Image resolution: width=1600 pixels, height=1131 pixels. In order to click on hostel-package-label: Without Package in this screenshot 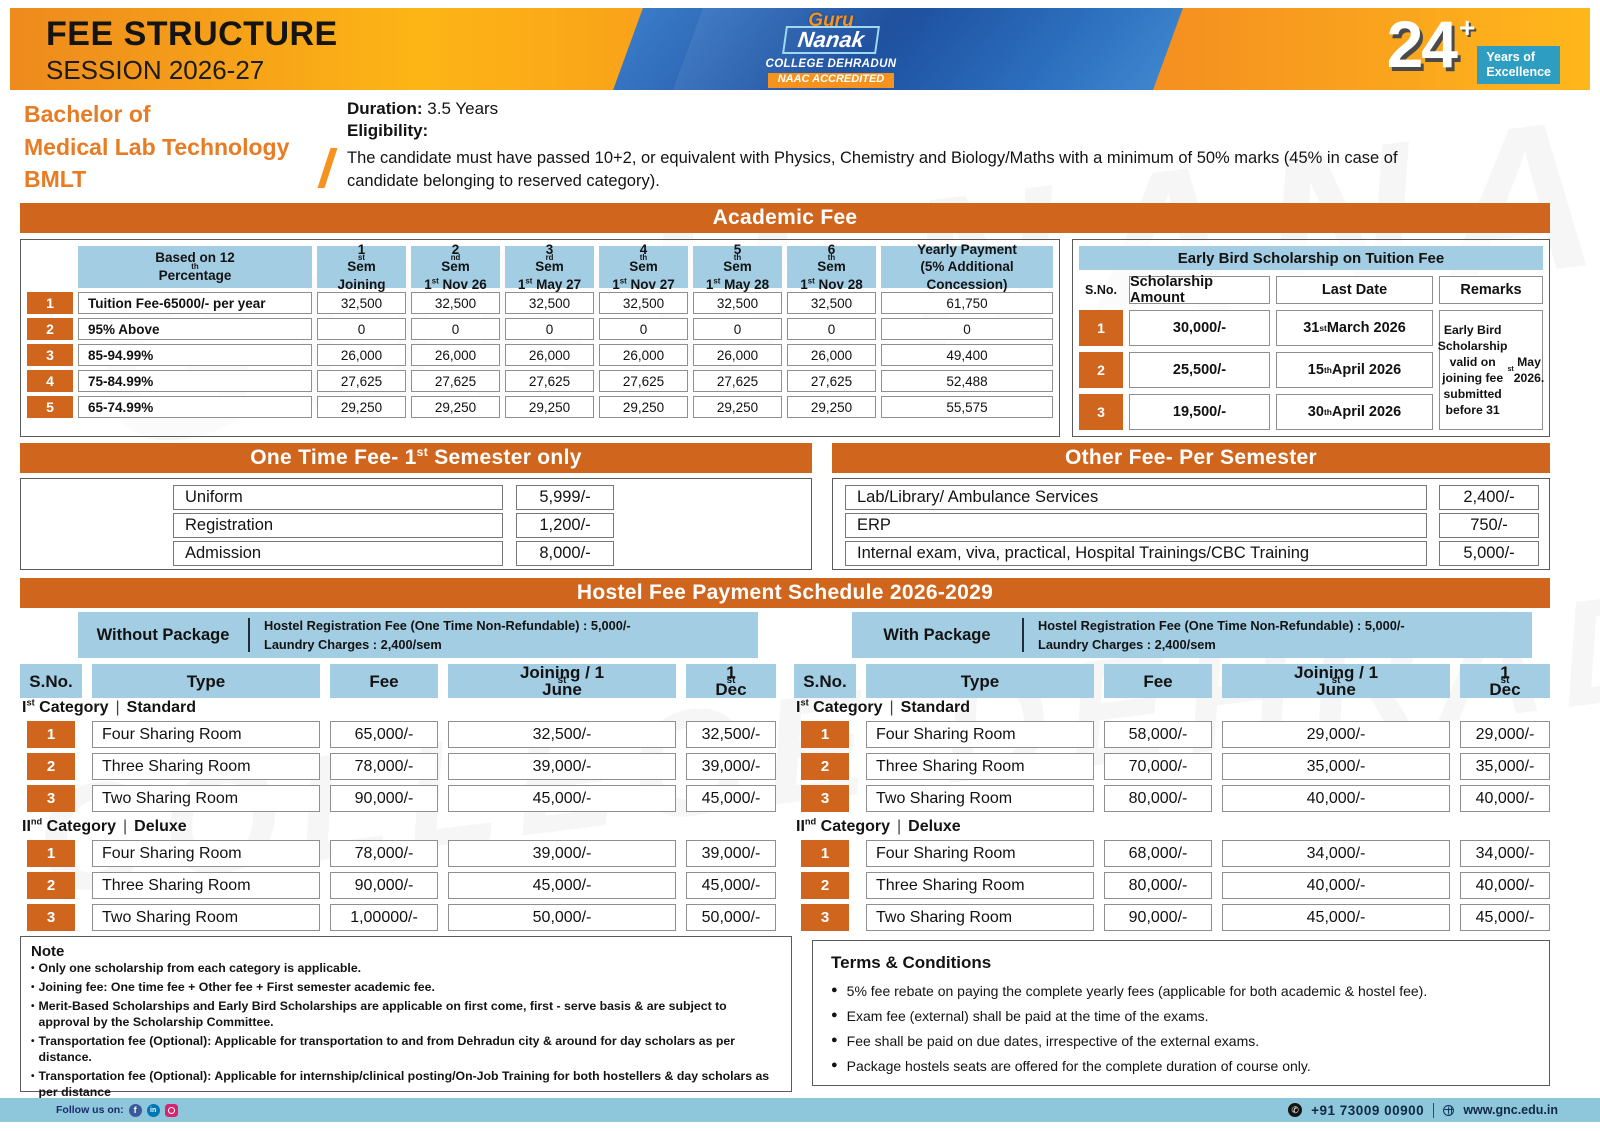, I will do `click(163, 634)`.